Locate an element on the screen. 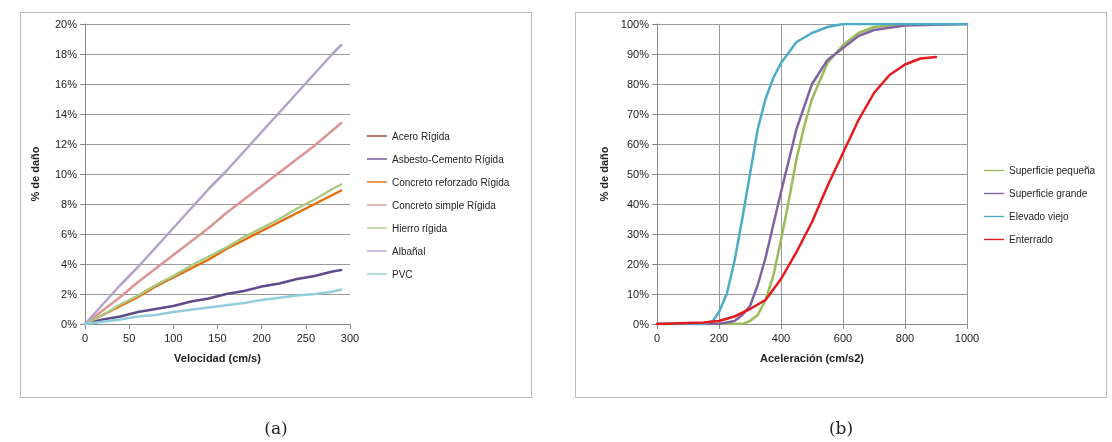  legend-label: Superficie pequeña is located at coordinates (1052, 170).